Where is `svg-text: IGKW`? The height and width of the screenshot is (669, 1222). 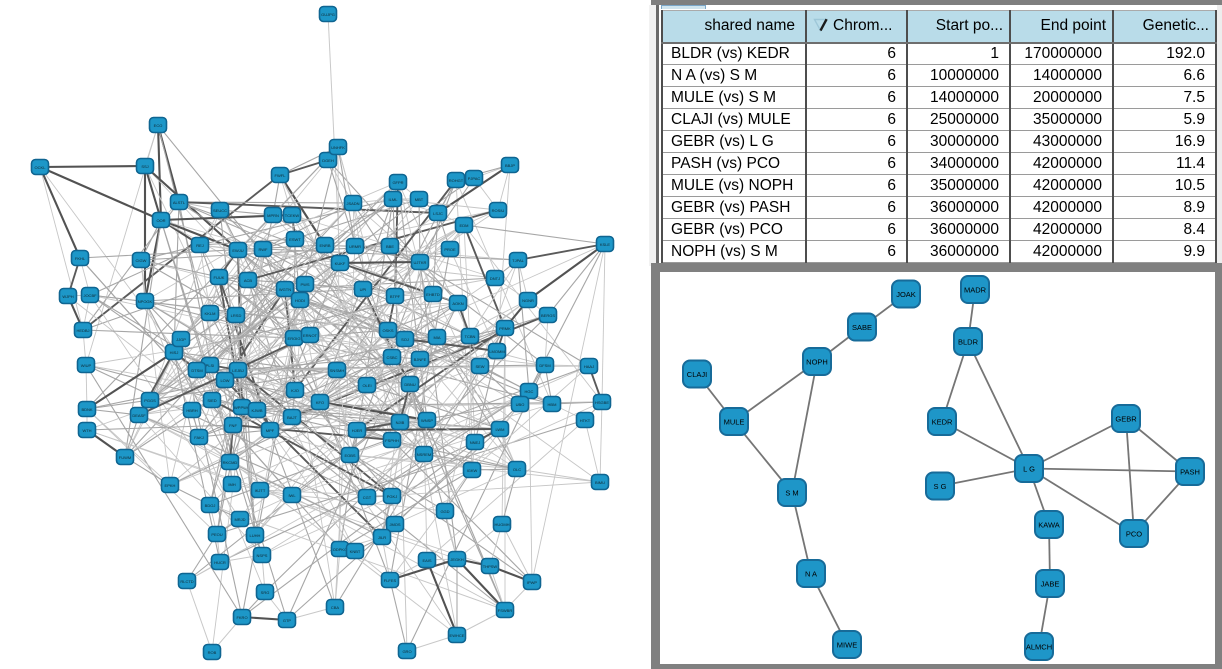 svg-text: IGKW is located at coordinates (472, 470).